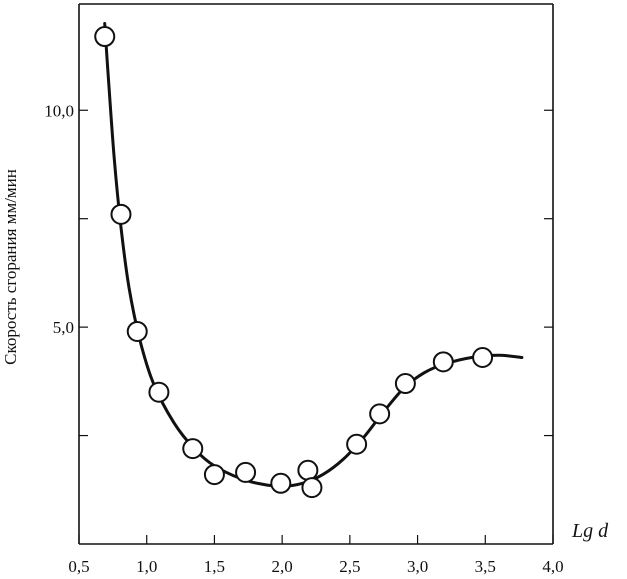  Describe the element at coordinates (214, 566) in the screenshot. I see `x-tick-label: 1,5` at that location.